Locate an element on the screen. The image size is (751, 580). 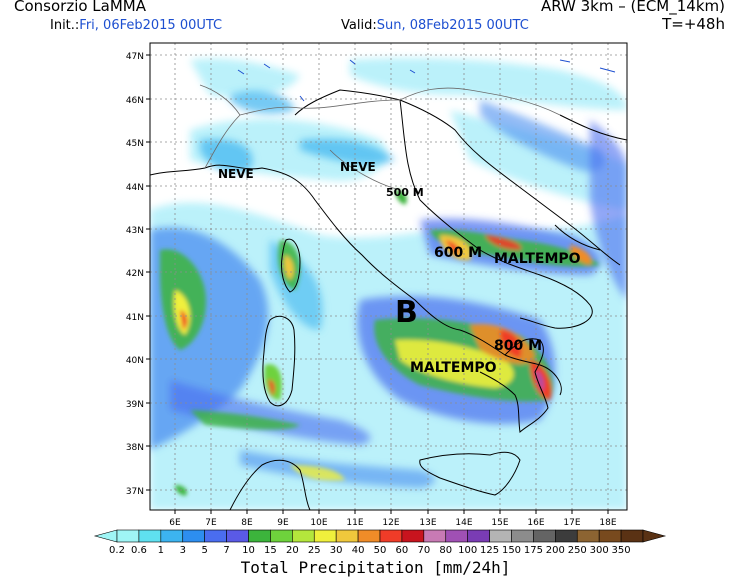
legend-tick-label: 10 is located at coordinates (248, 550).